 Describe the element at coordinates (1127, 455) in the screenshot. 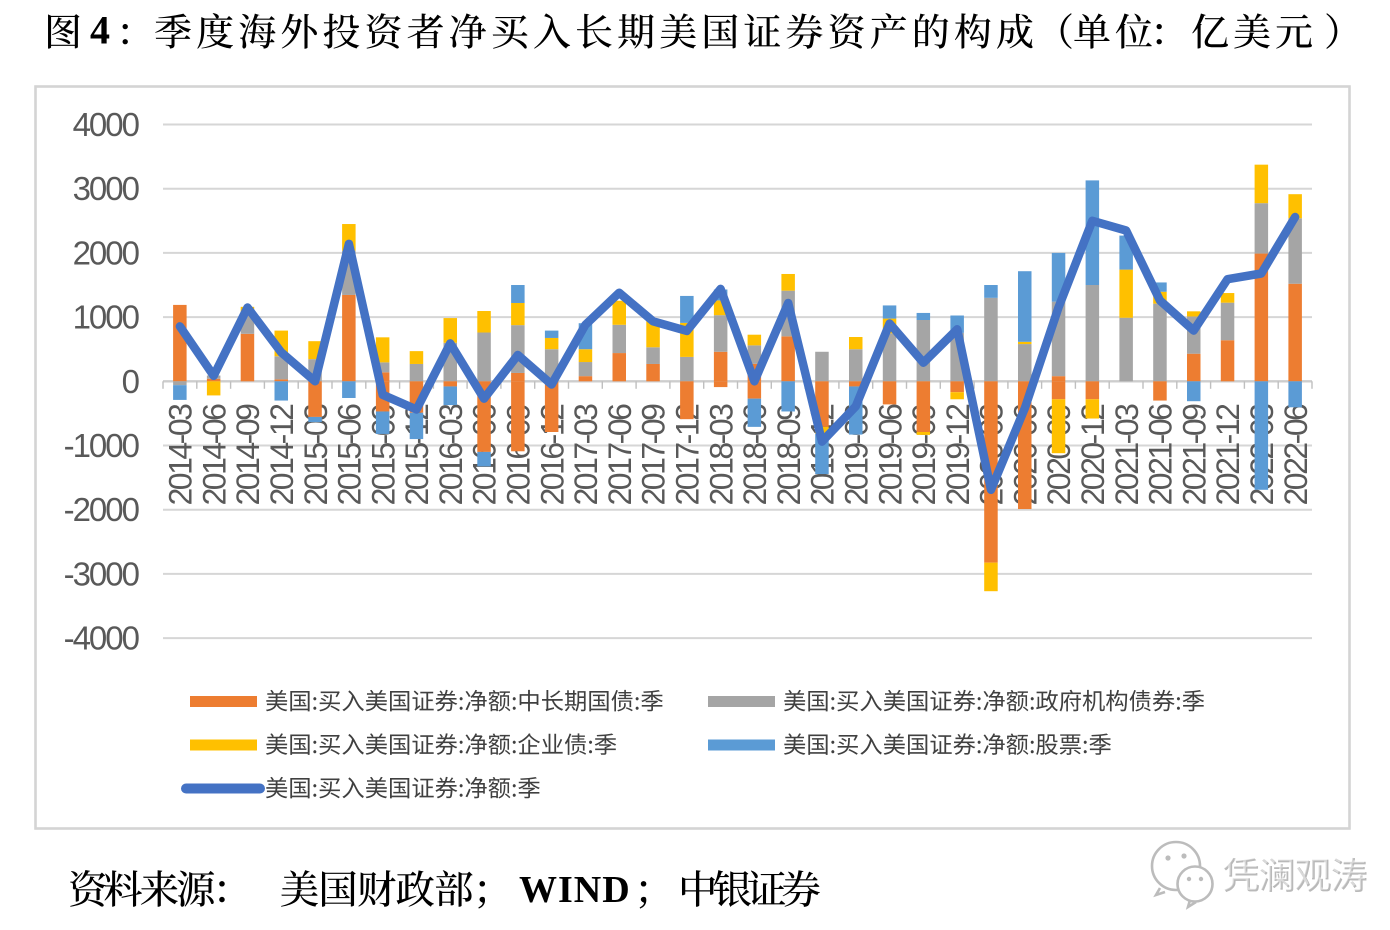

I see `svg-text: 2021-03` at that location.